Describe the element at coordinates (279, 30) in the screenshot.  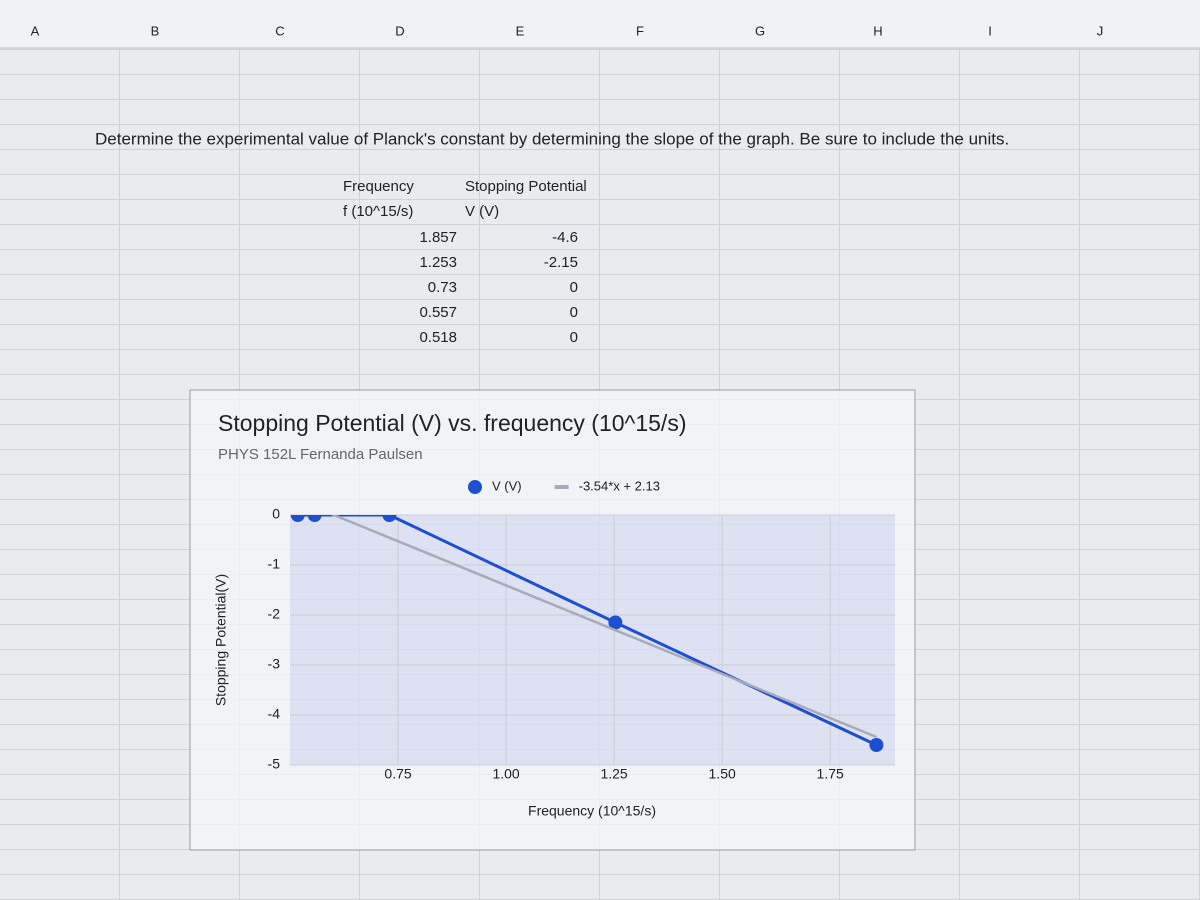
I see `column-header: C` at that location.